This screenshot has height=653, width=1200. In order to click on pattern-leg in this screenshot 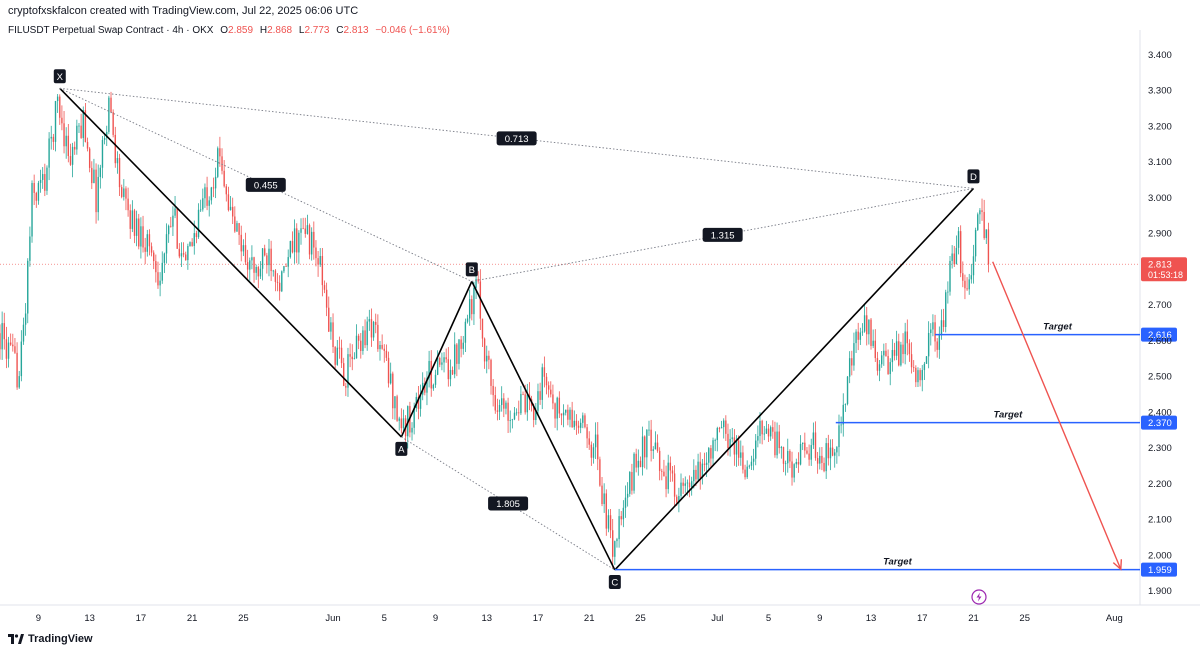, I will do `click(543, 426)`.